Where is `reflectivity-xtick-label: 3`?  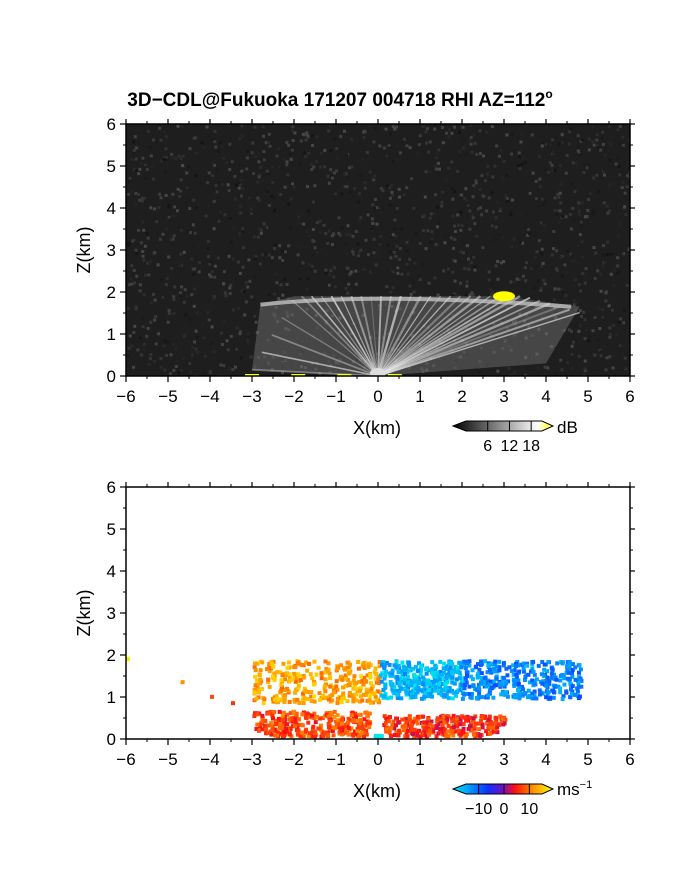 reflectivity-xtick-label: 3 is located at coordinates (503, 396).